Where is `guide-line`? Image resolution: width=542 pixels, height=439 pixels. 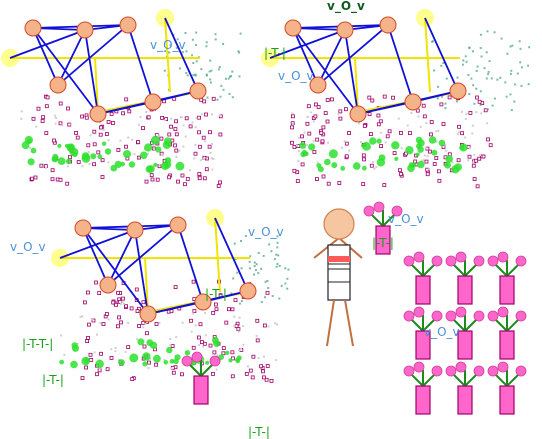 guide-line is located at coordinates (96, 85).